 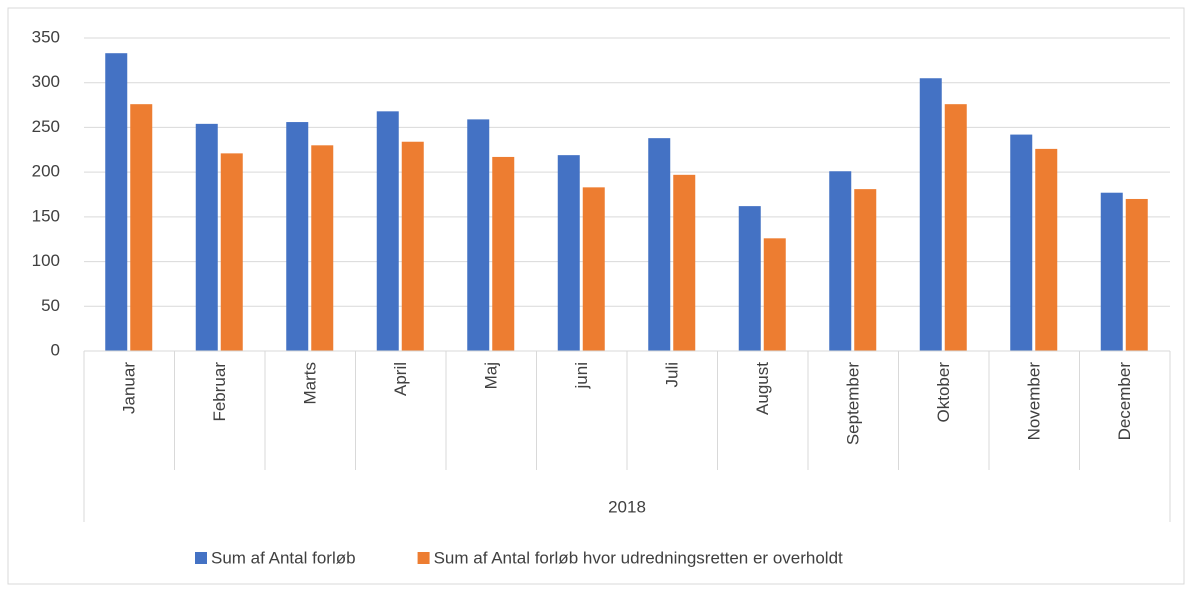 I want to click on y-tick-label: 100, so click(x=46, y=260).